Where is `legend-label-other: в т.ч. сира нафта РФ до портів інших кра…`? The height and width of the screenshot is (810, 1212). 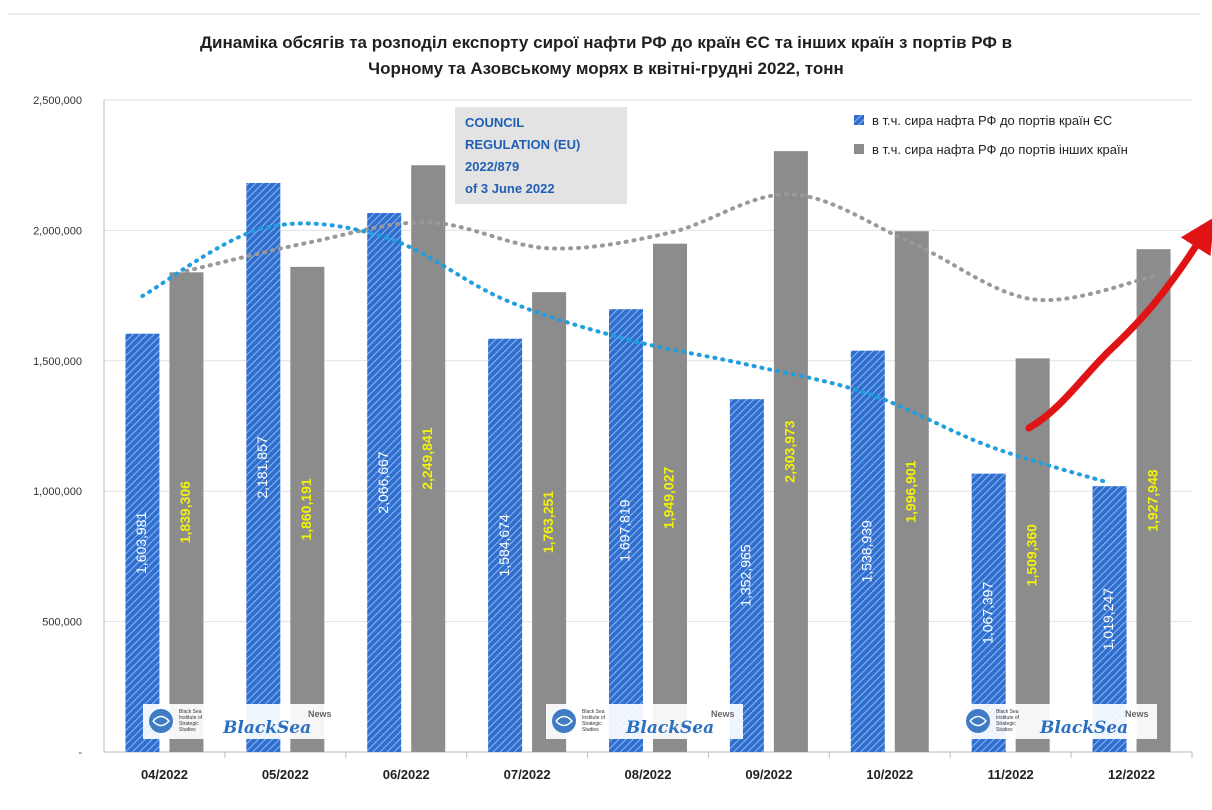 legend-label-other: в т.ч. сира нафта РФ до портів інших кра… is located at coordinates (1000, 149).